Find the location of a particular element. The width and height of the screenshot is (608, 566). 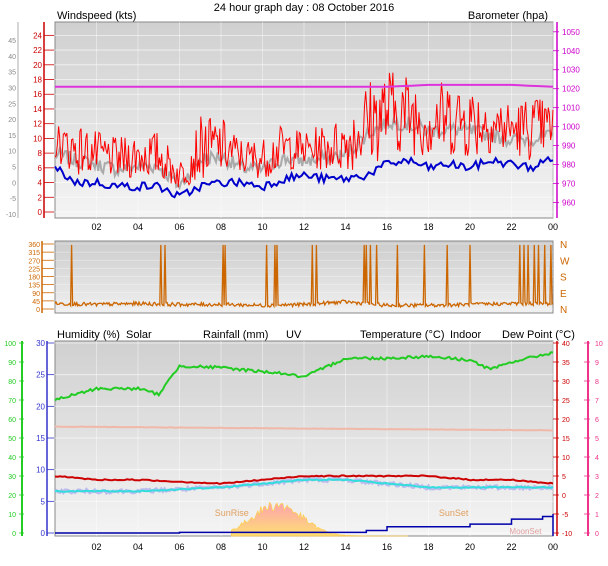

rain-y-tick-20: 20 is located at coordinates (40, 406).